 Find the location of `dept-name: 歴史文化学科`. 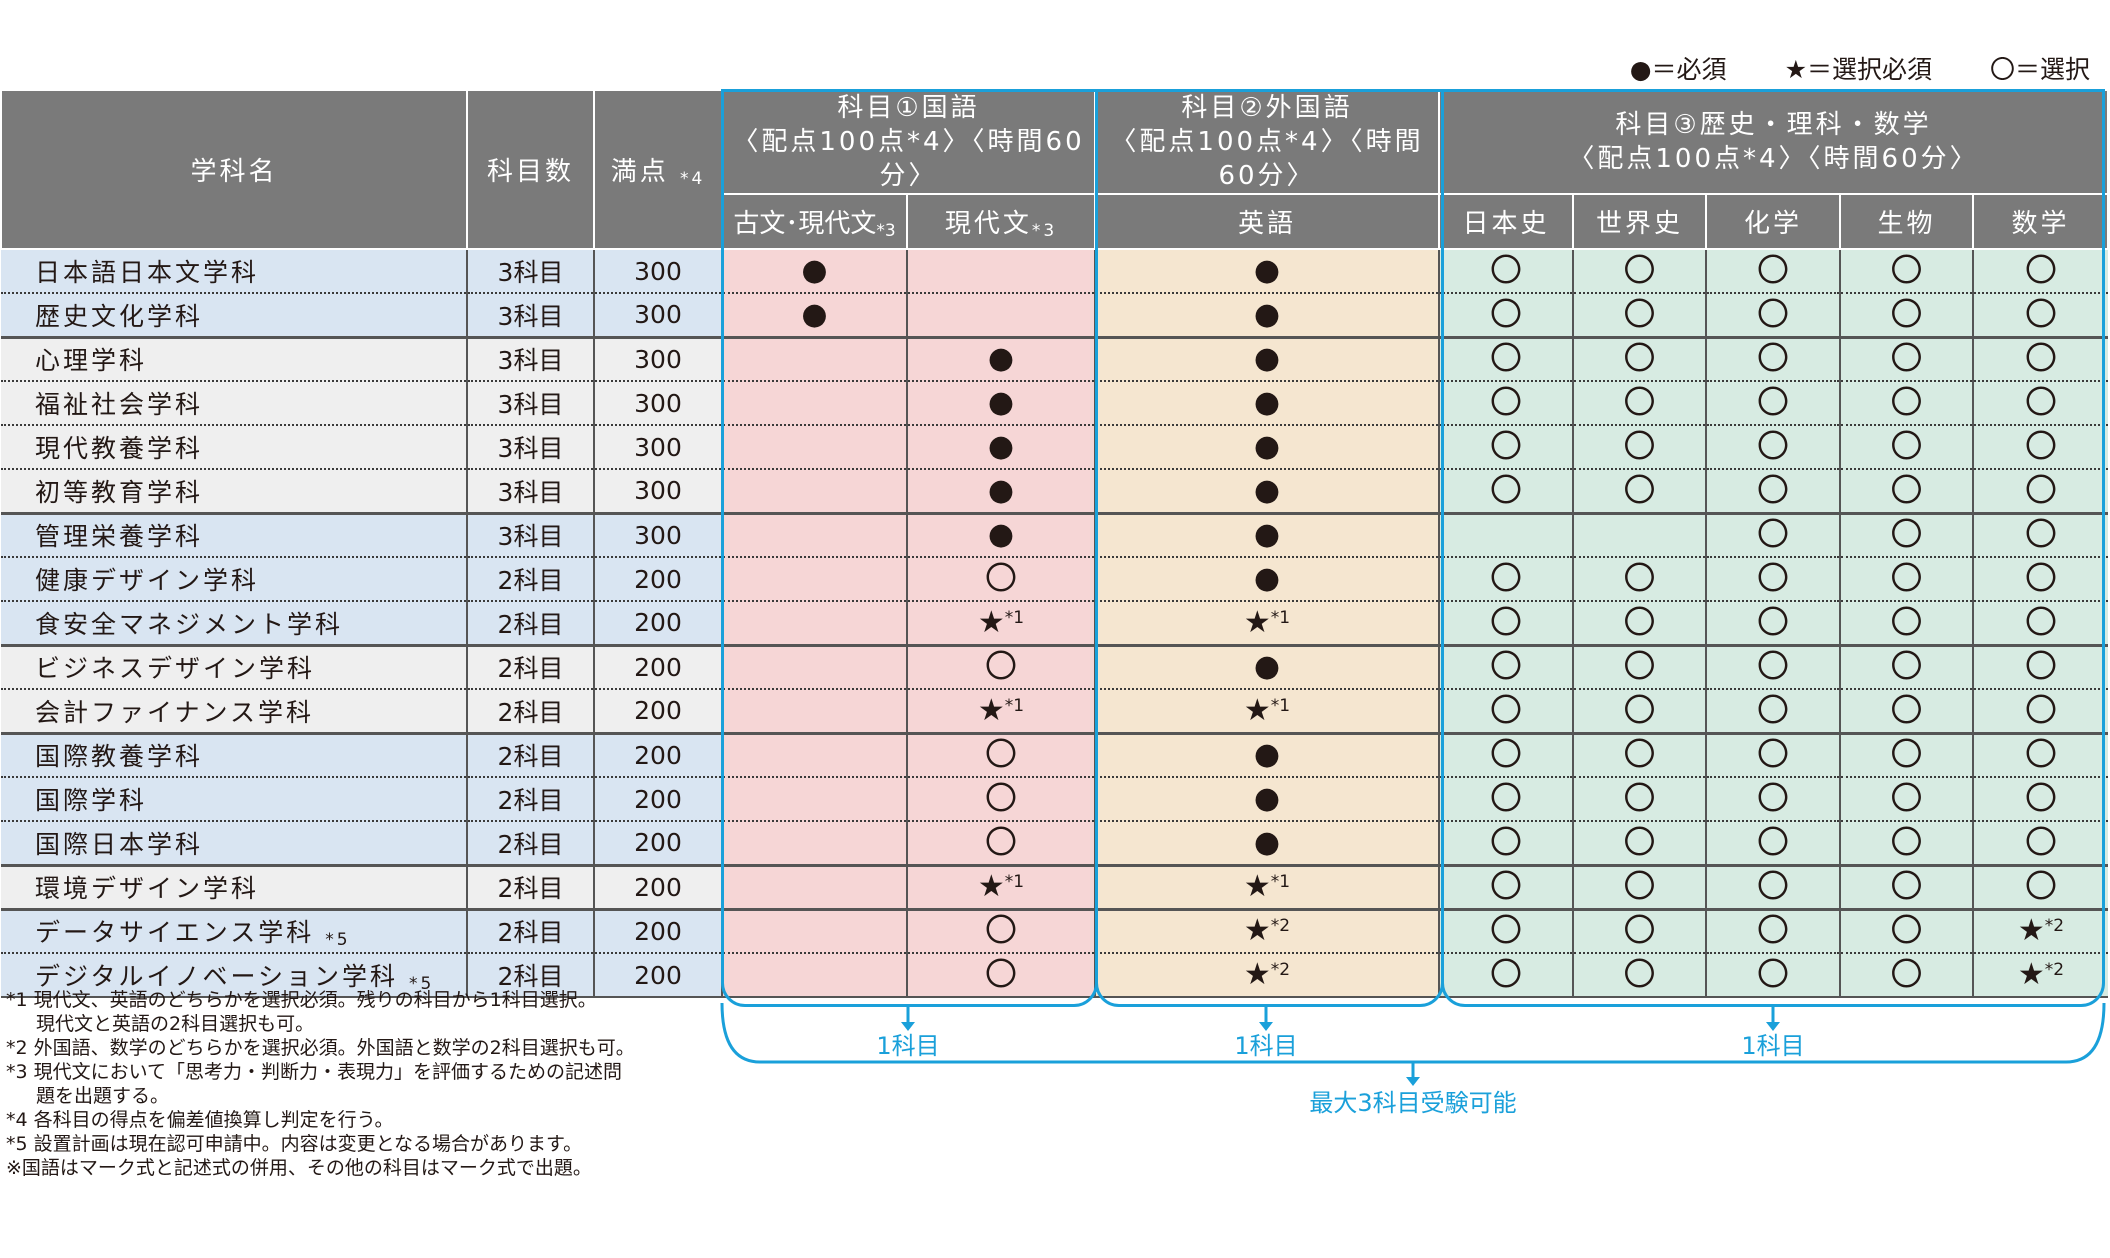

dept-name: 歴史文化学科 is located at coordinates (234, 315).